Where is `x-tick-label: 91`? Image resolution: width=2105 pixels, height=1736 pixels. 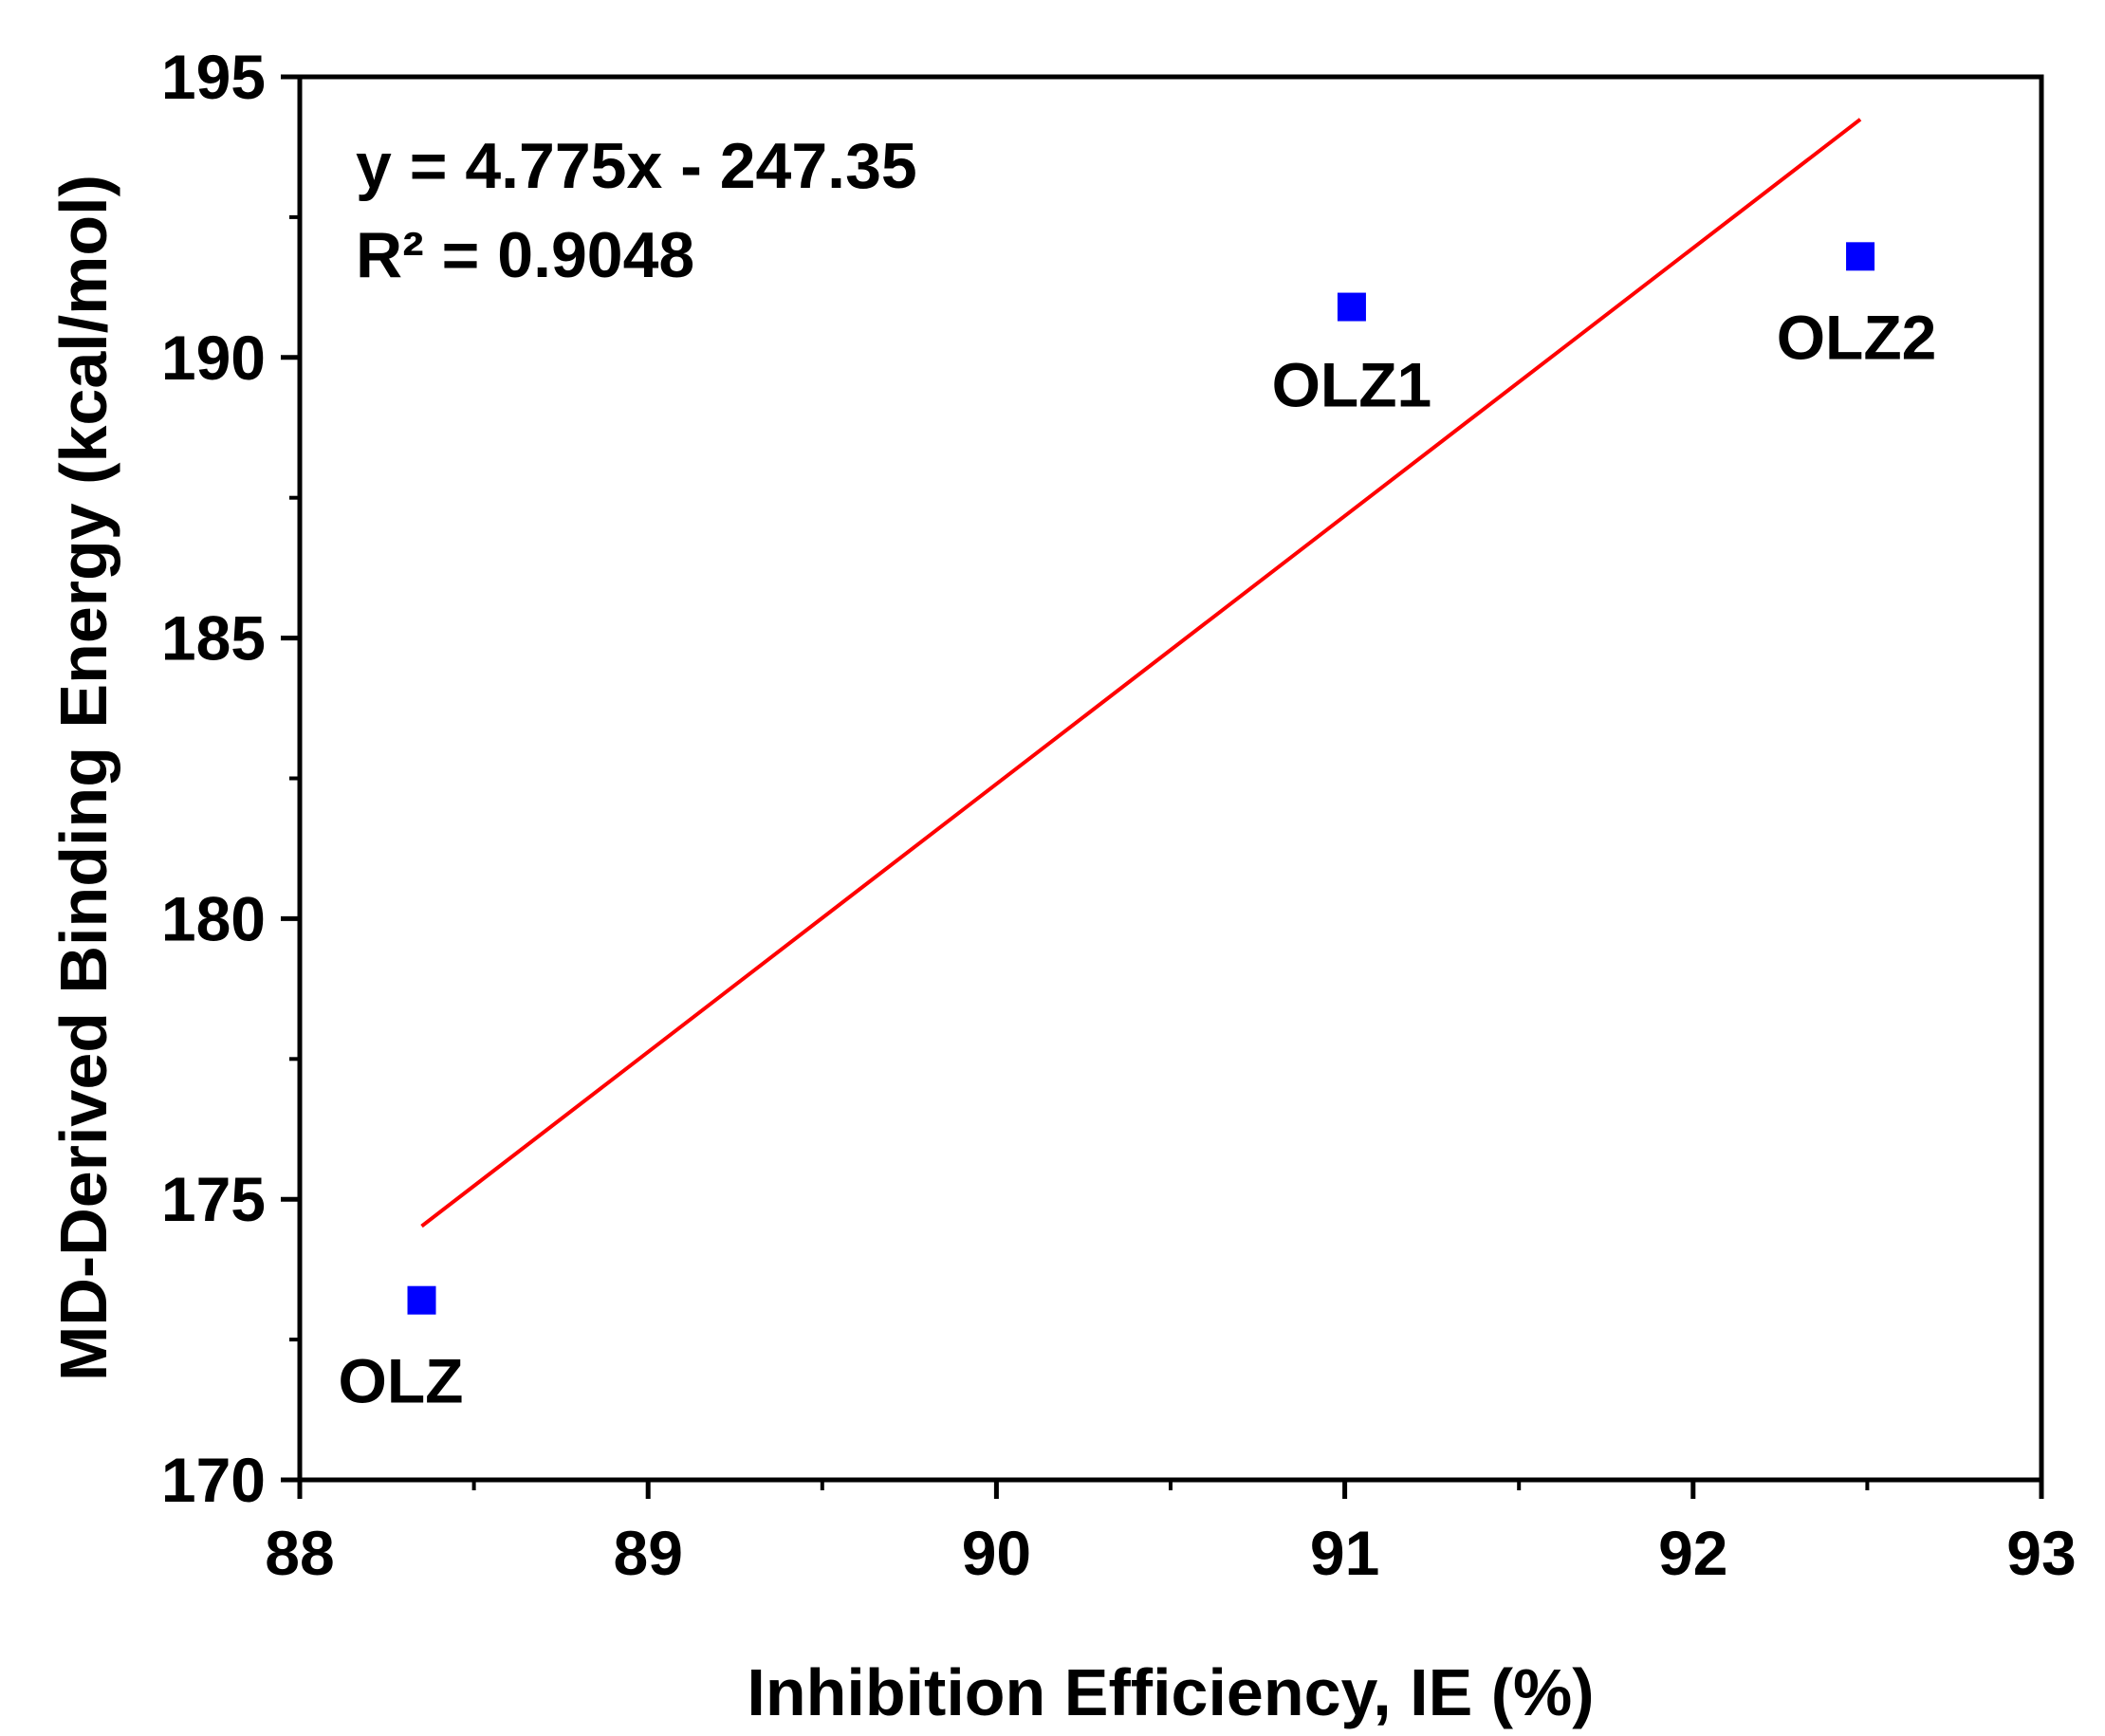 x-tick-label: 91 is located at coordinates (1345, 1553).